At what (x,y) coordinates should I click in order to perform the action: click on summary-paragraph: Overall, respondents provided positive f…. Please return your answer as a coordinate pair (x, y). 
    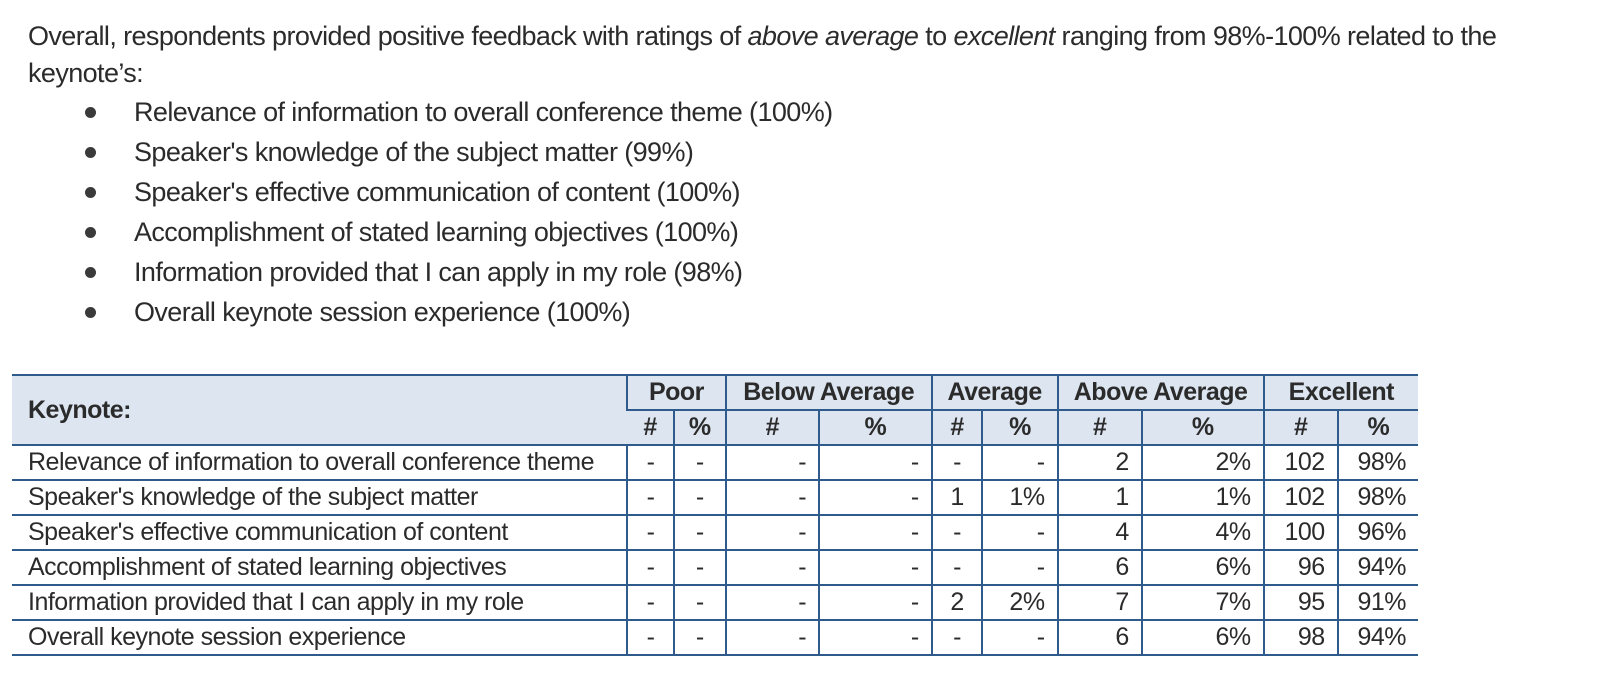
    Looking at the image, I should click on (798, 55).